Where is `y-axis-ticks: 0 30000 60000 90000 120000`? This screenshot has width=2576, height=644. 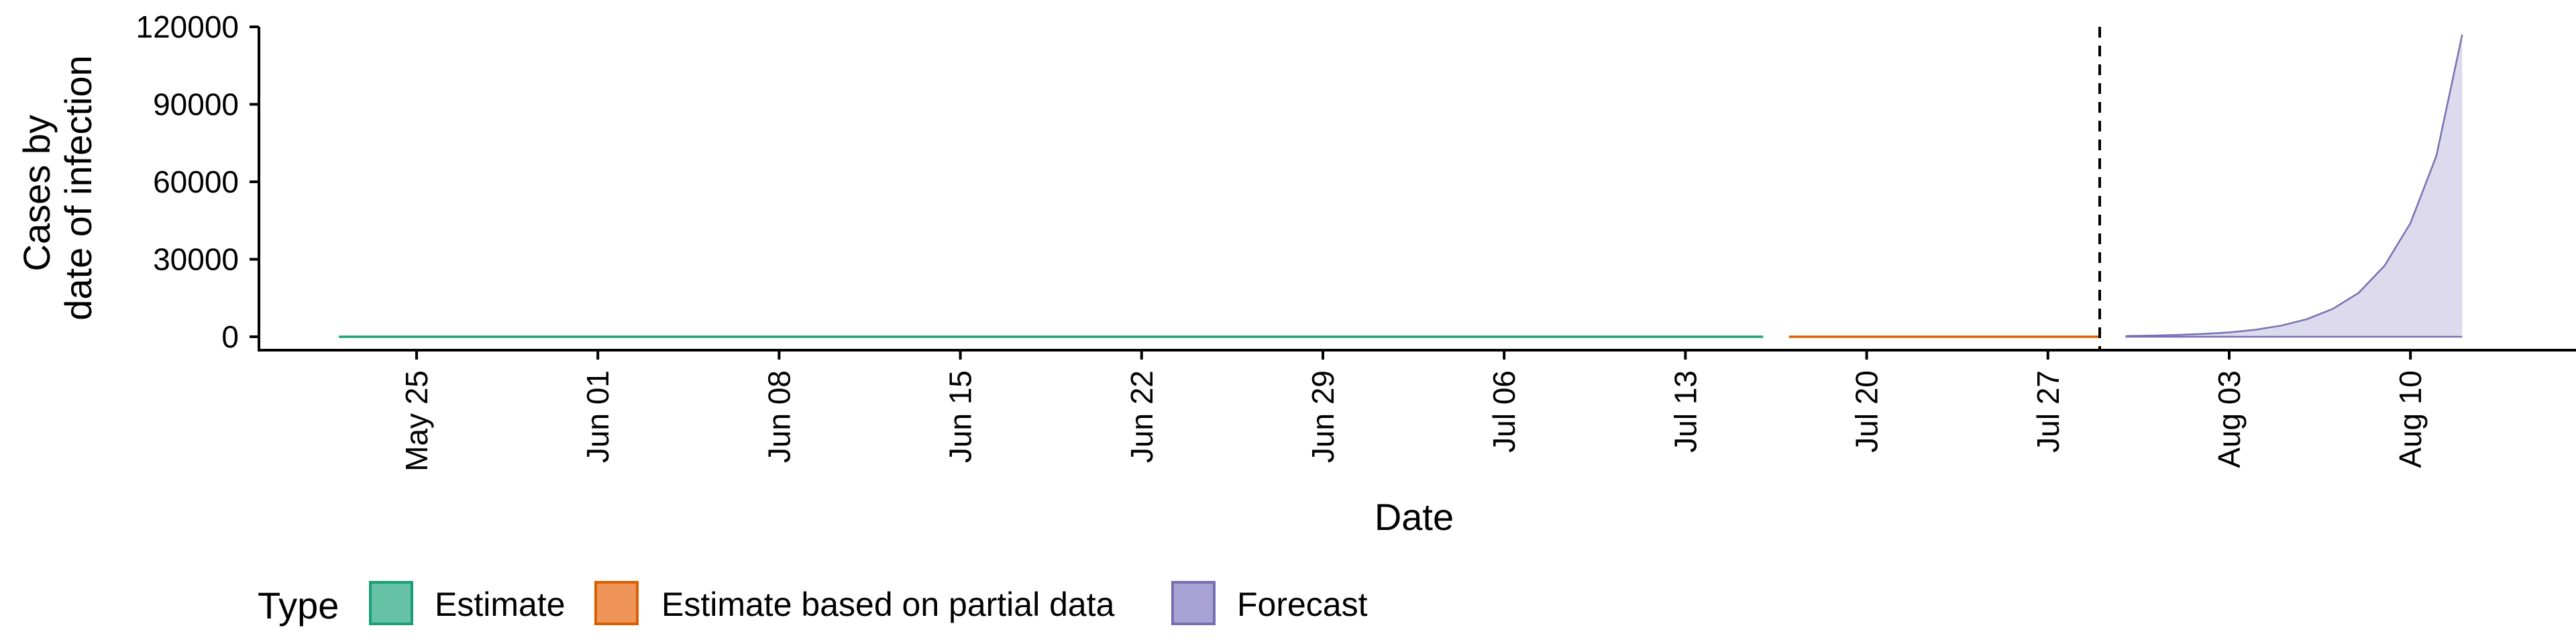
y-axis-ticks: 0 30000 60000 90000 120000 is located at coordinates (197, 181).